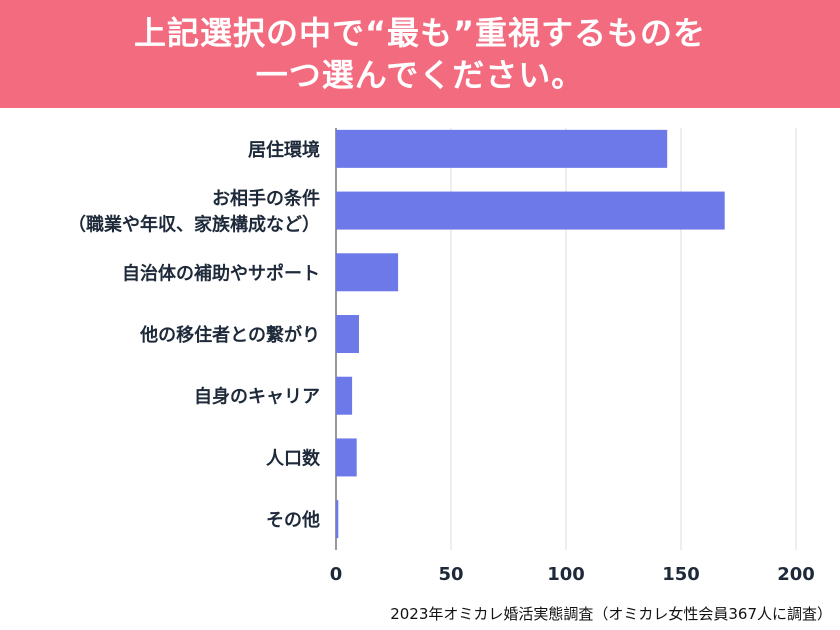 This screenshot has height=630, width=840. What do you see at coordinates (420, 75) in the screenshot?
I see `title-line-2: 一つ選んでください。` at bounding box center [420, 75].